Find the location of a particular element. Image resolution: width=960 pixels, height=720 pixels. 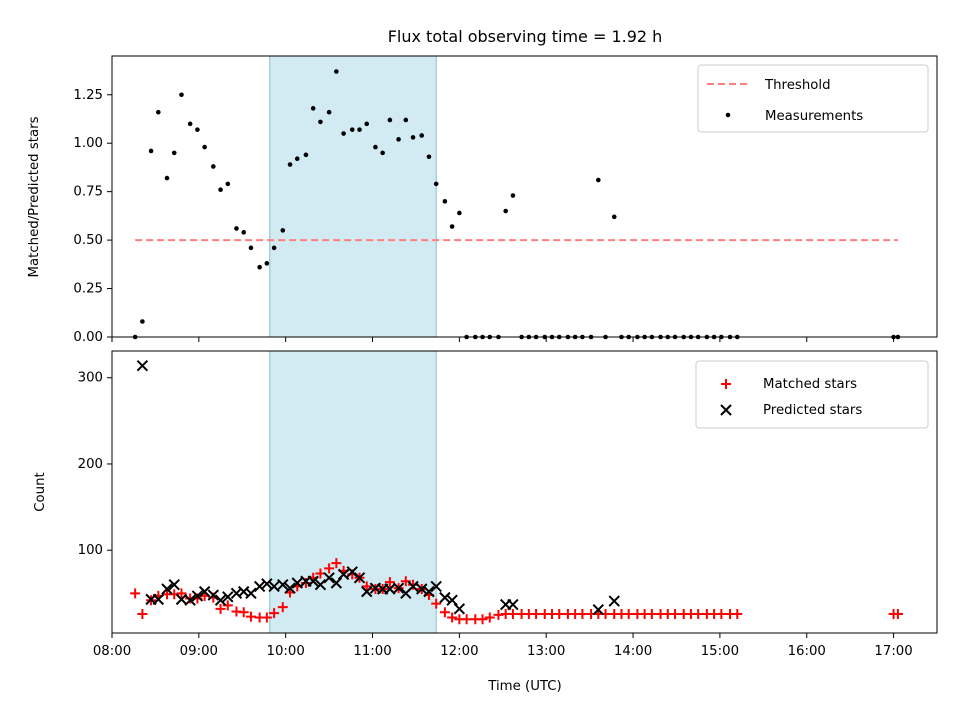

x-tick-label: 14:00 is located at coordinates (633, 651).